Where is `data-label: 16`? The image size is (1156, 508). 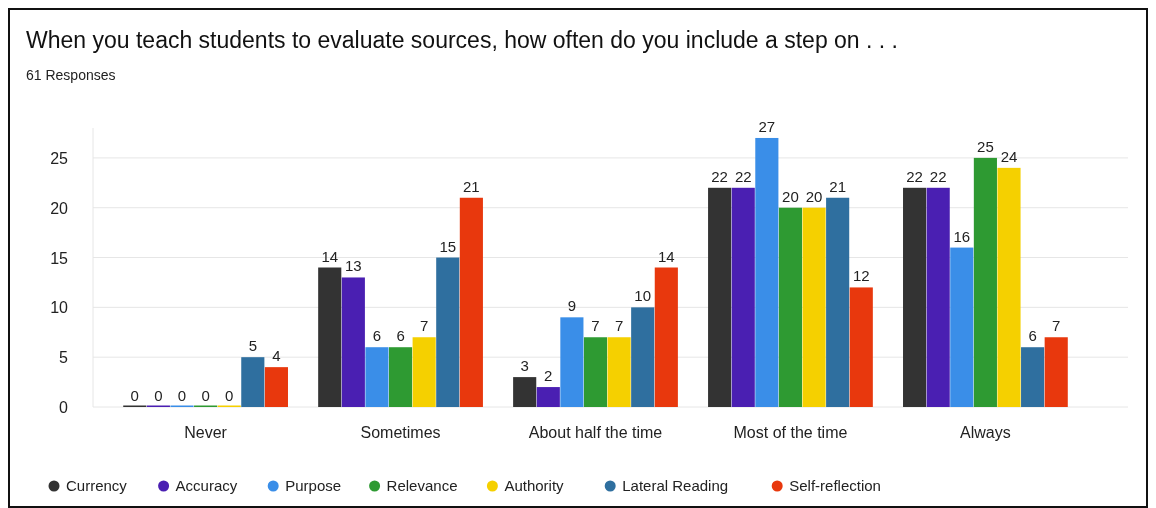 data-label: 16 is located at coordinates (962, 236).